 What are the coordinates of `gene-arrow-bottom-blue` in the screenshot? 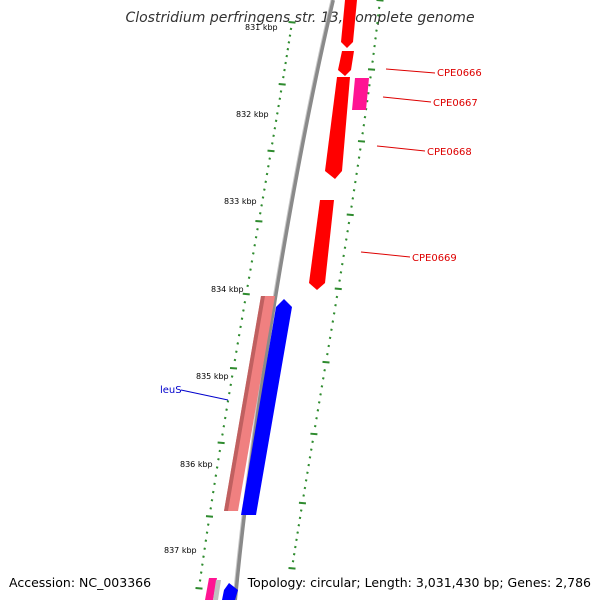 It's located at (230, 591).